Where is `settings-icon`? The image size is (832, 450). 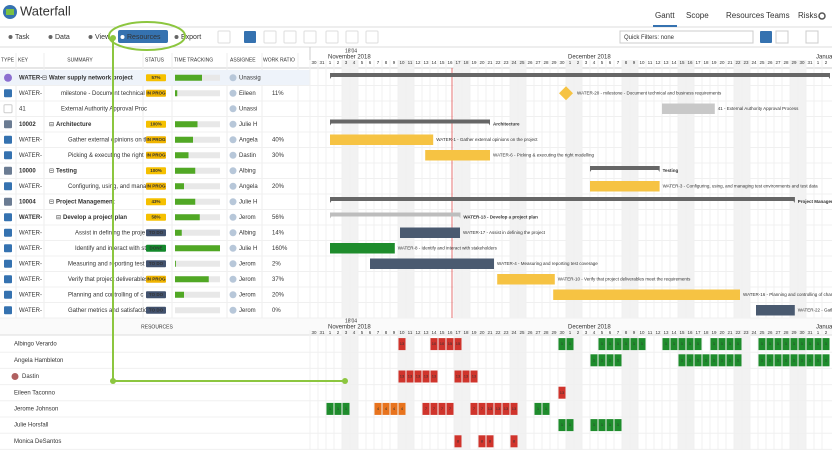
settings-icon is located at coordinates (822, 16).